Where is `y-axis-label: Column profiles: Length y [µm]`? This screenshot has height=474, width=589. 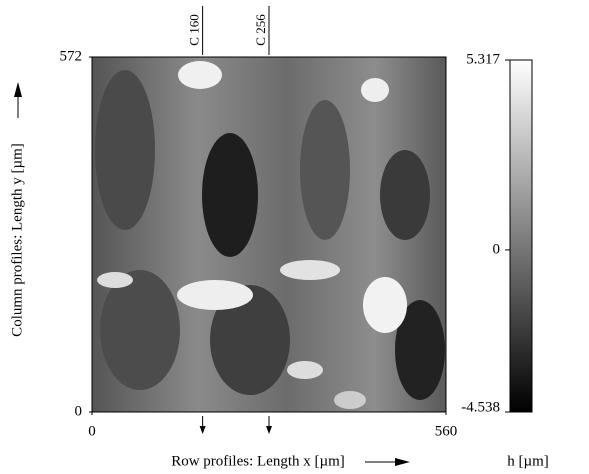
y-axis-label: Column profiles: Length y [µm] is located at coordinates (17, 240).